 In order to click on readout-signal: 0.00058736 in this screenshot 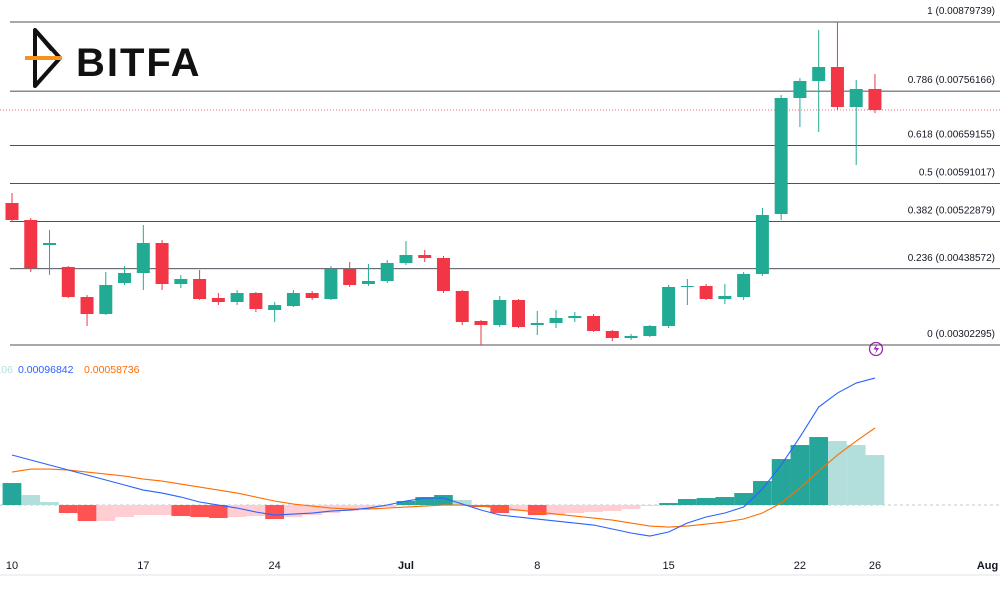, I will do `click(112, 370)`.